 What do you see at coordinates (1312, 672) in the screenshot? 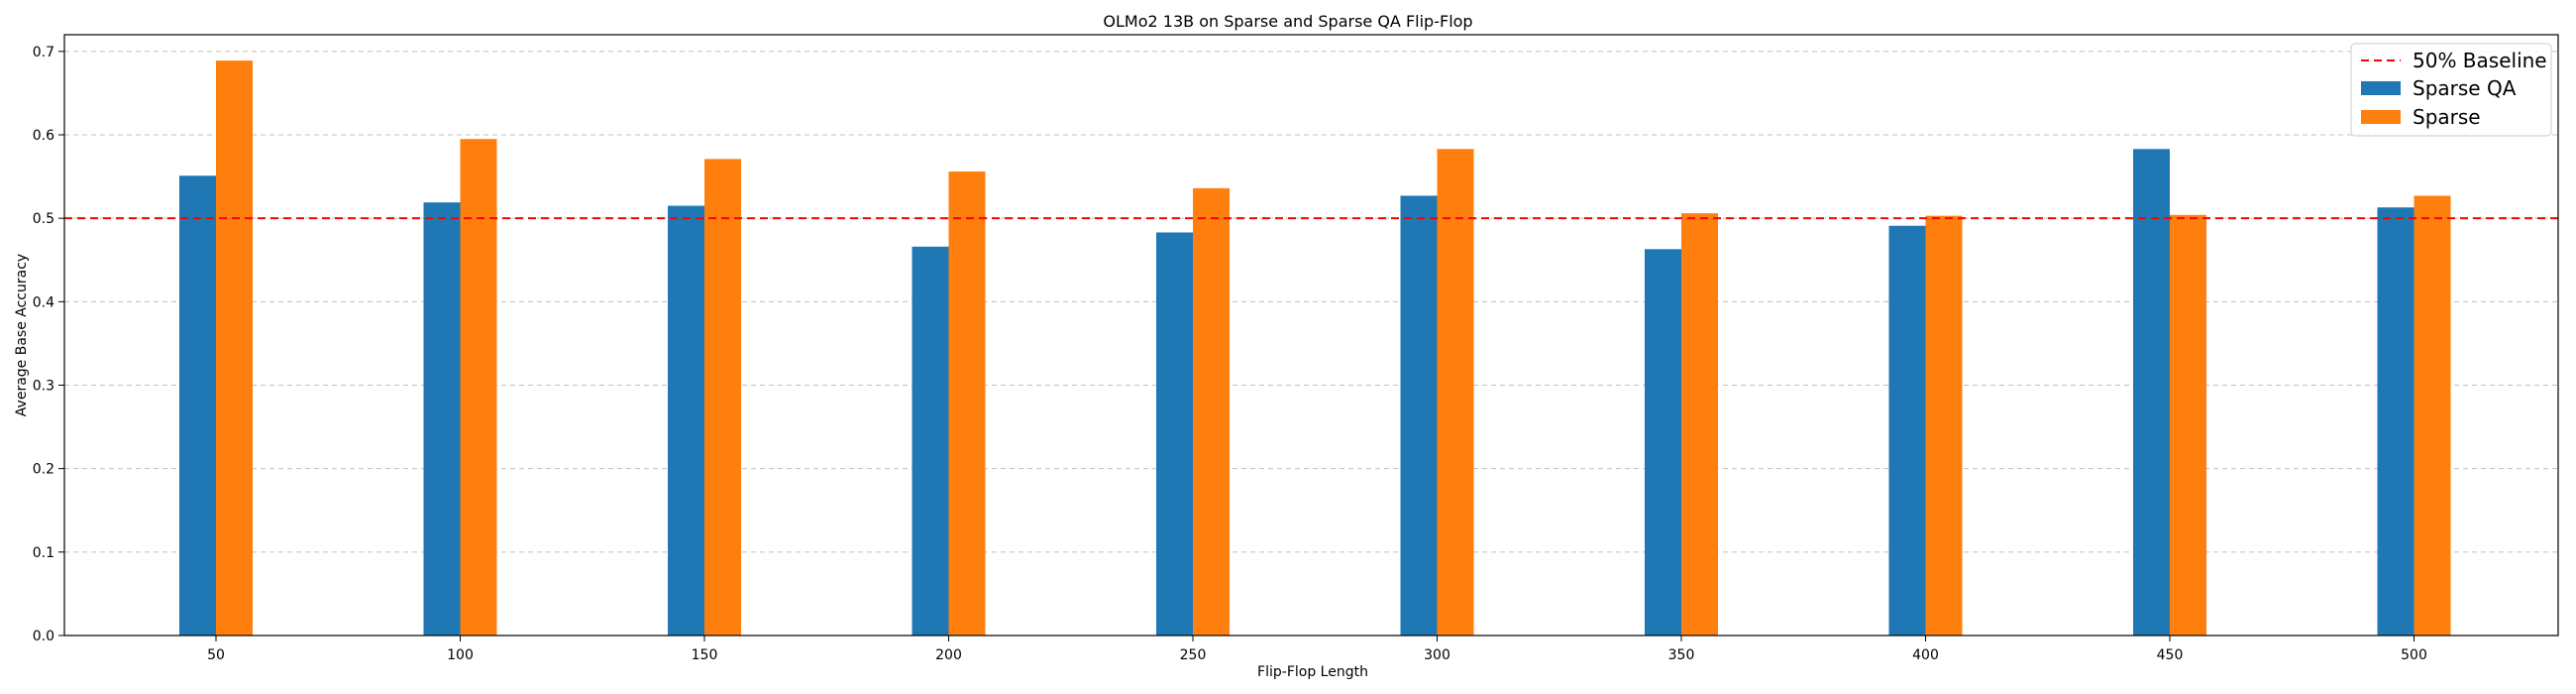
I see `x-axis-label: Flip-Flop Length` at bounding box center [1312, 672].